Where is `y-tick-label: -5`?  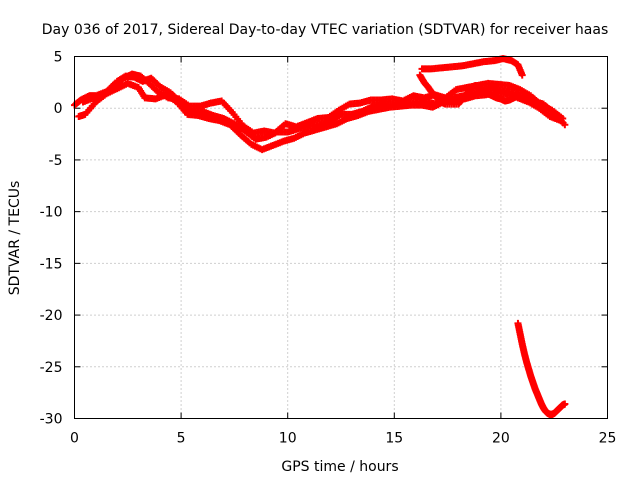 y-tick-label: -5 is located at coordinates (56, 161).